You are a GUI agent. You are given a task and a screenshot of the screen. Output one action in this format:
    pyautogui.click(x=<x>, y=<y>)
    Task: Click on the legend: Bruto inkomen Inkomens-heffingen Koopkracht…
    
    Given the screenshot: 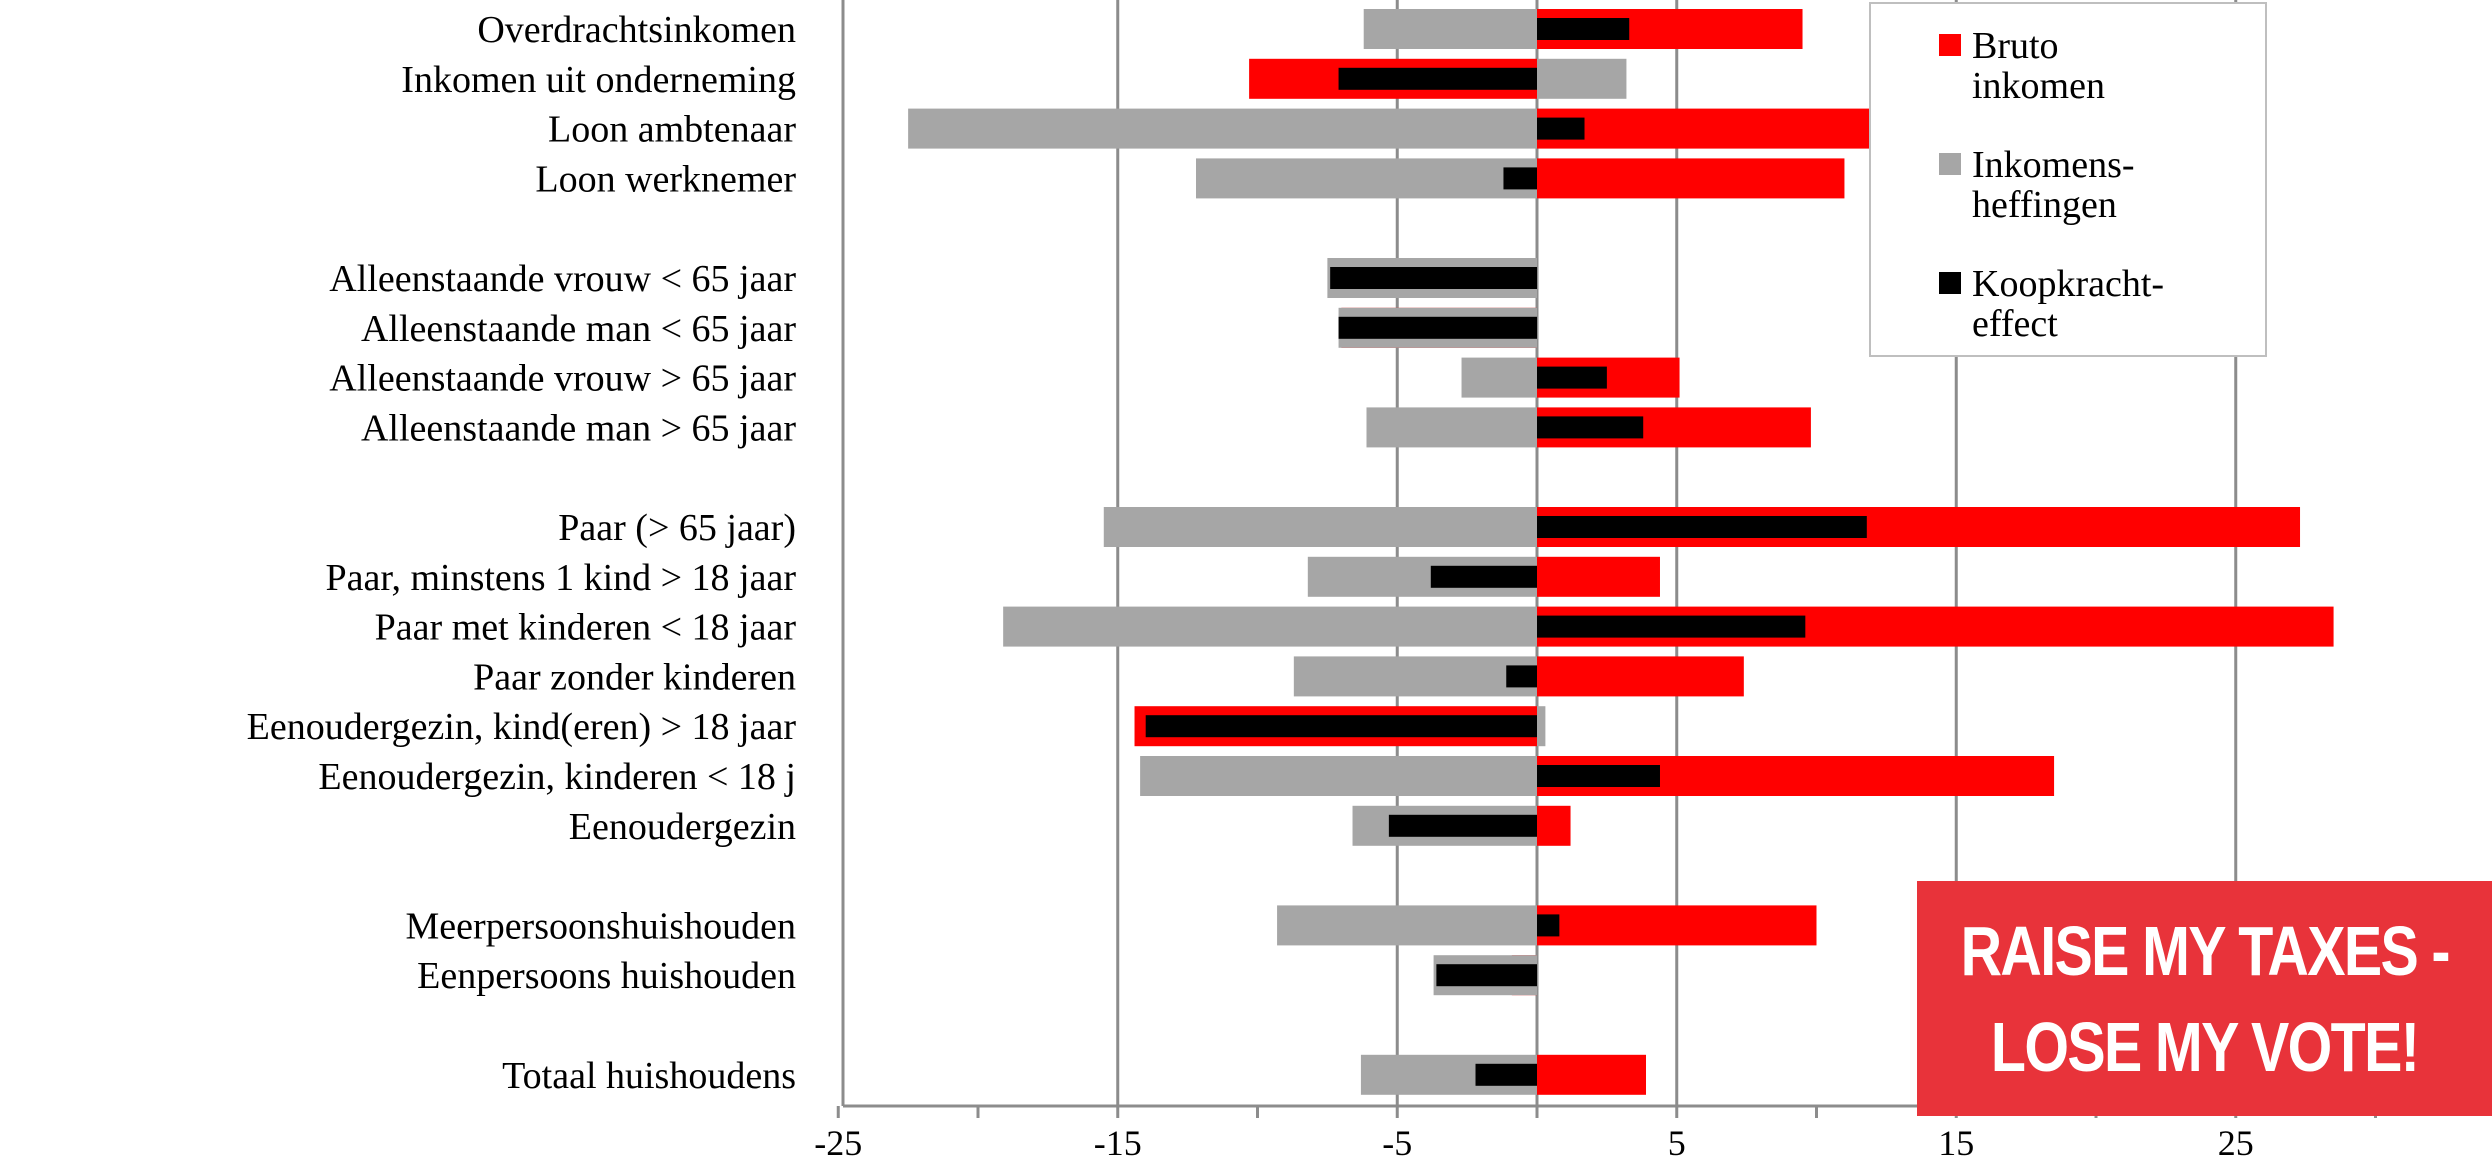 What is the action you would take?
    pyautogui.click(x=2068, y=179)
    